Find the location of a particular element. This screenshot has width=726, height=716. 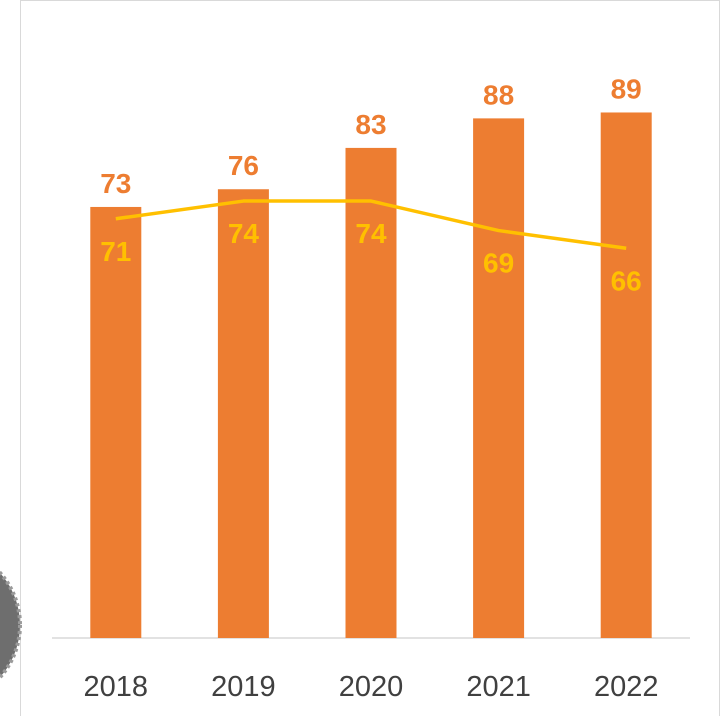

line-value-label-2022: 66 is located at coordinates (626, 280).